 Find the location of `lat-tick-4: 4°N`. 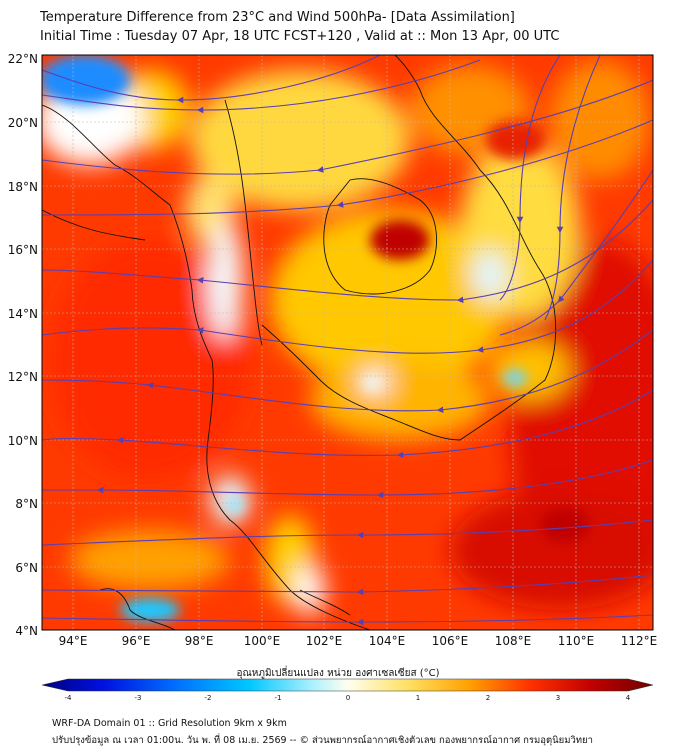

lat-tick-4: 4°N is located at coordinates (26, 631).